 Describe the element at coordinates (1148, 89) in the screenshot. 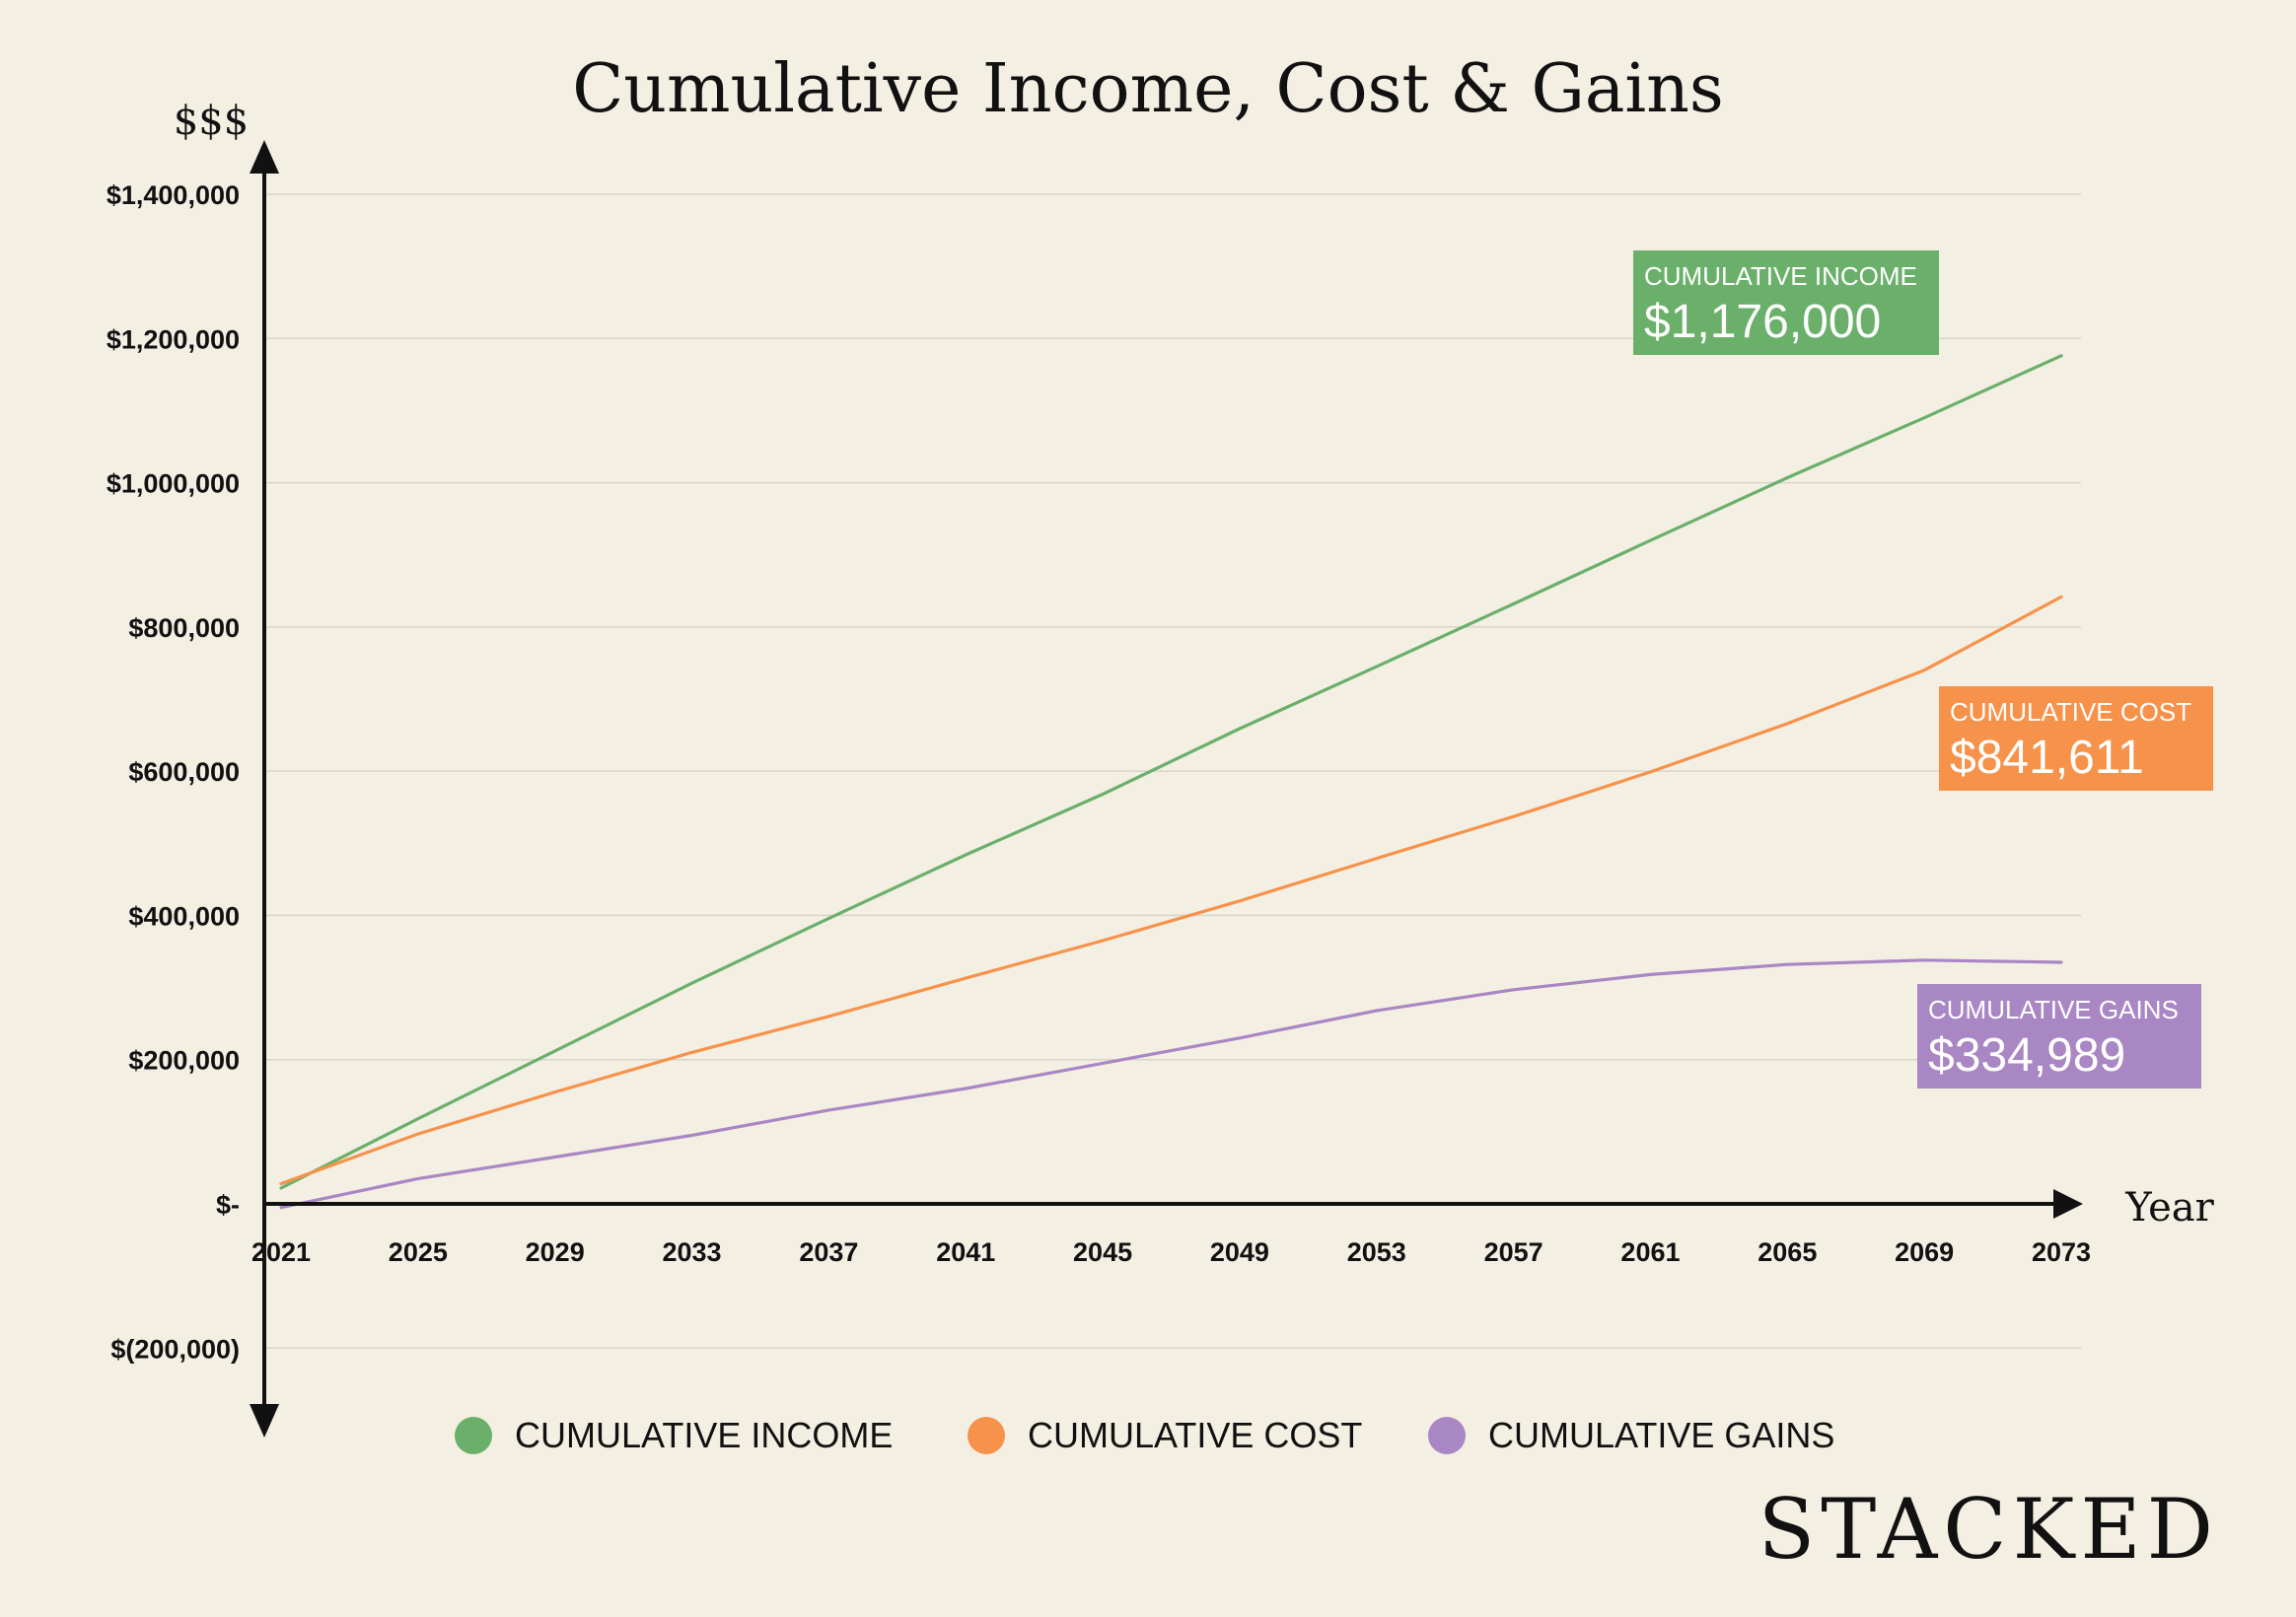

I see `chart-title: Cumulative Income, Cost & Gains` at that location.